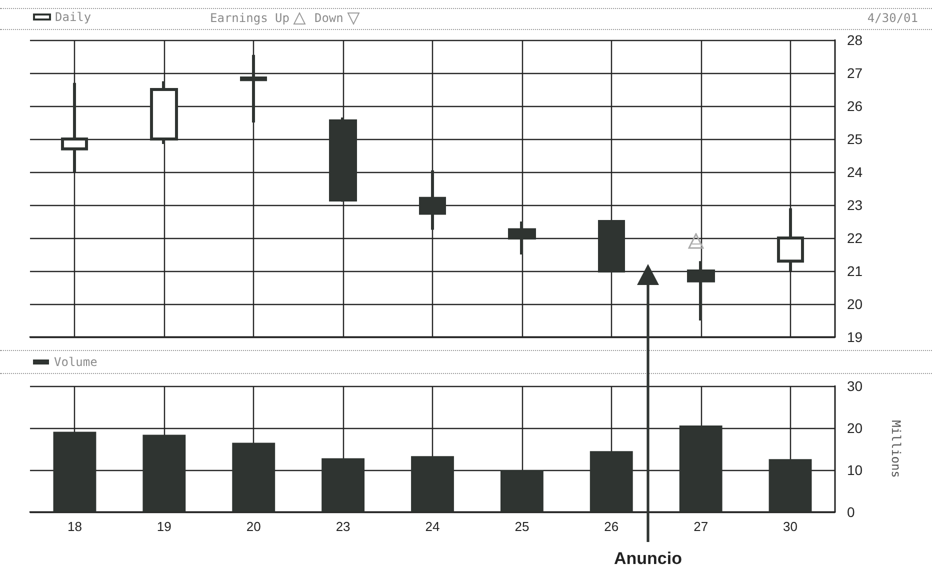  Describe the element at coordinates (239, 18) in the screenshot. I see `text: Earnings` at that location.